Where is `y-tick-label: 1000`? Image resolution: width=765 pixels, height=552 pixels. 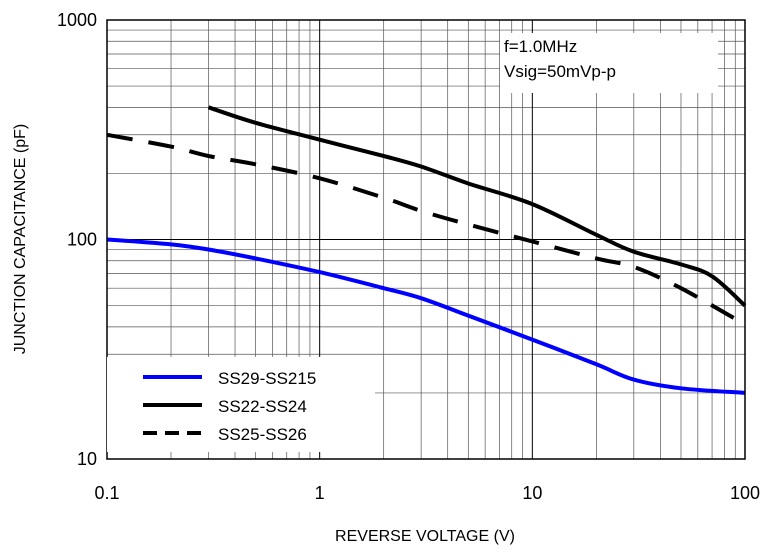
y-tick-label: 1000 is located at coordinates (77, 20).